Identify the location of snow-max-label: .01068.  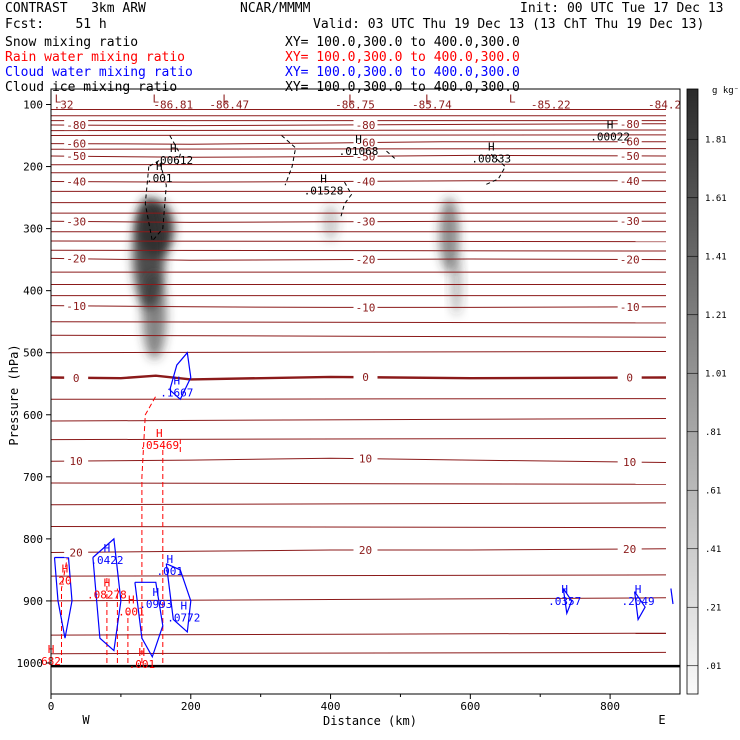
(359, 151).